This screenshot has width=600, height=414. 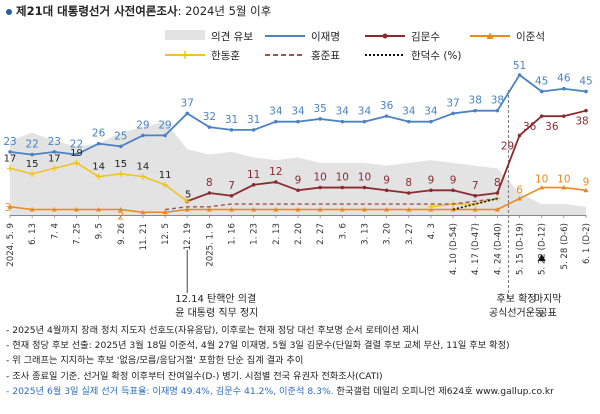 What do you see at coordinates (325, 55) in the screenshot?
I see `legend-label: 홍준표` at bounding box center [325, 55].